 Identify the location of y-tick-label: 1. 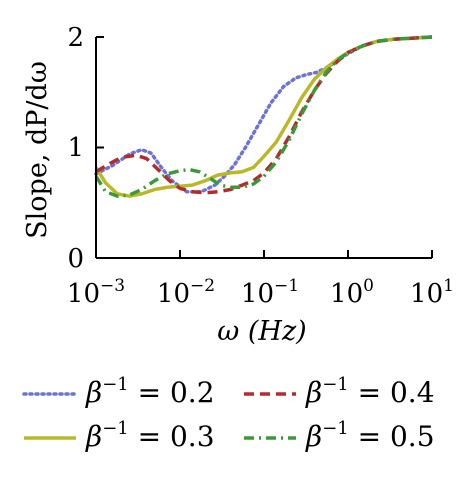
(75, 148).